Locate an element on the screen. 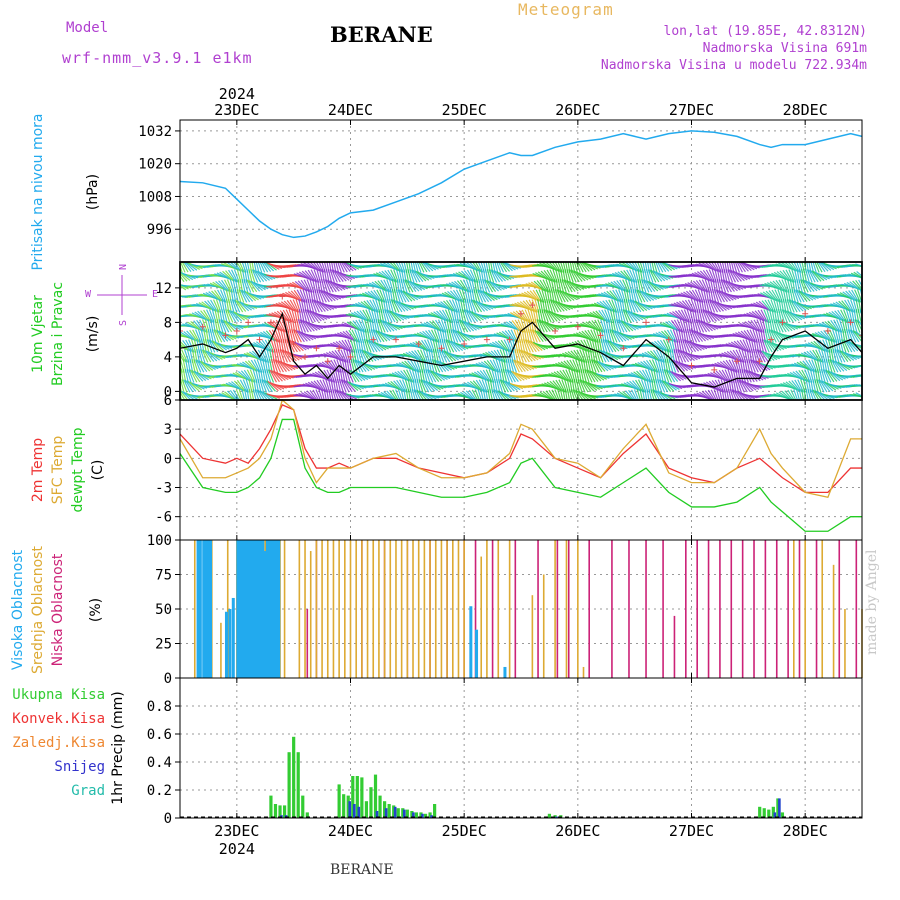 The image size is (900, 900). date-label-bottom: 26DEC is located at coordinates (577, 831).